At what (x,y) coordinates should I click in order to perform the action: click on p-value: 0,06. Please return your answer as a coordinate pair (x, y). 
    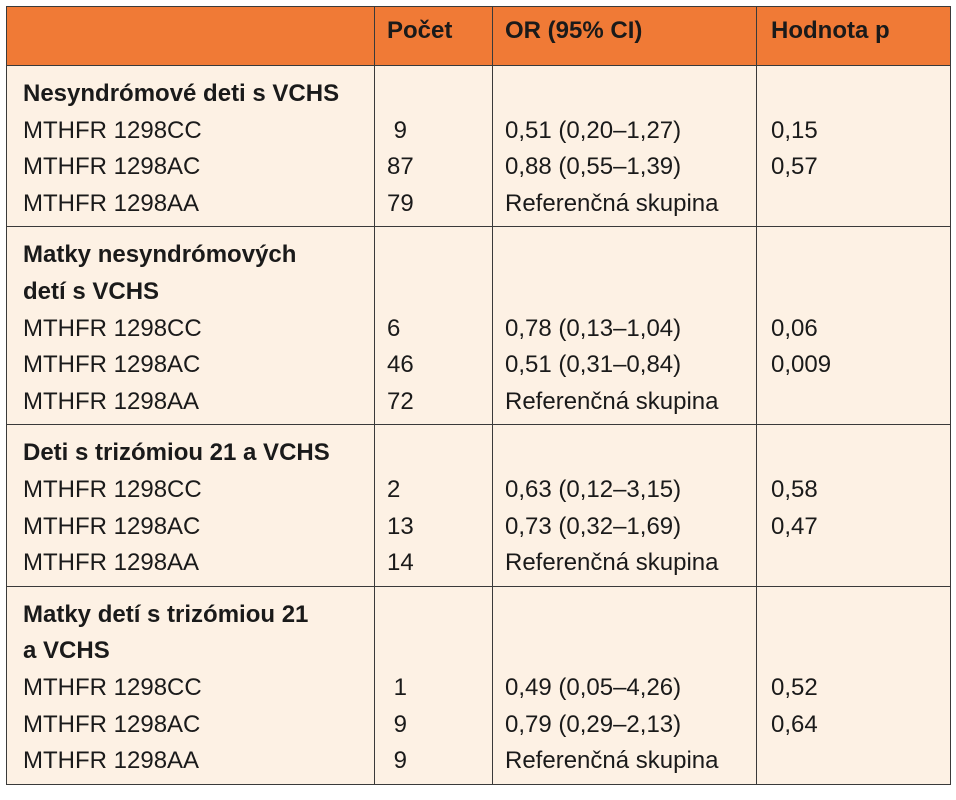
    Looking at the image, I should click on (794, 328).